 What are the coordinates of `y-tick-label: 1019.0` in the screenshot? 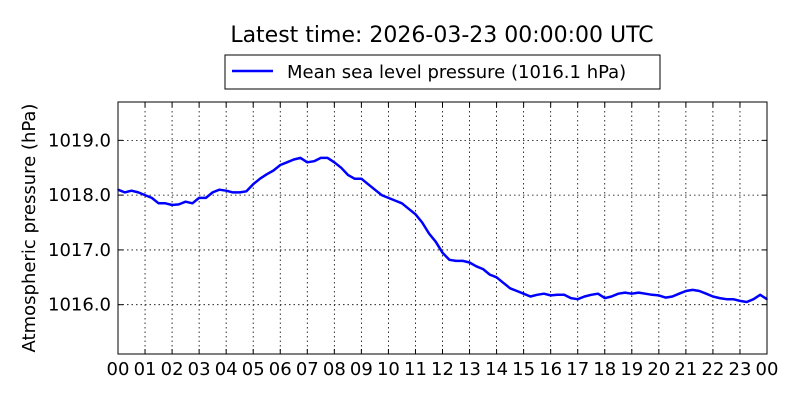 It's located at (79, 140).